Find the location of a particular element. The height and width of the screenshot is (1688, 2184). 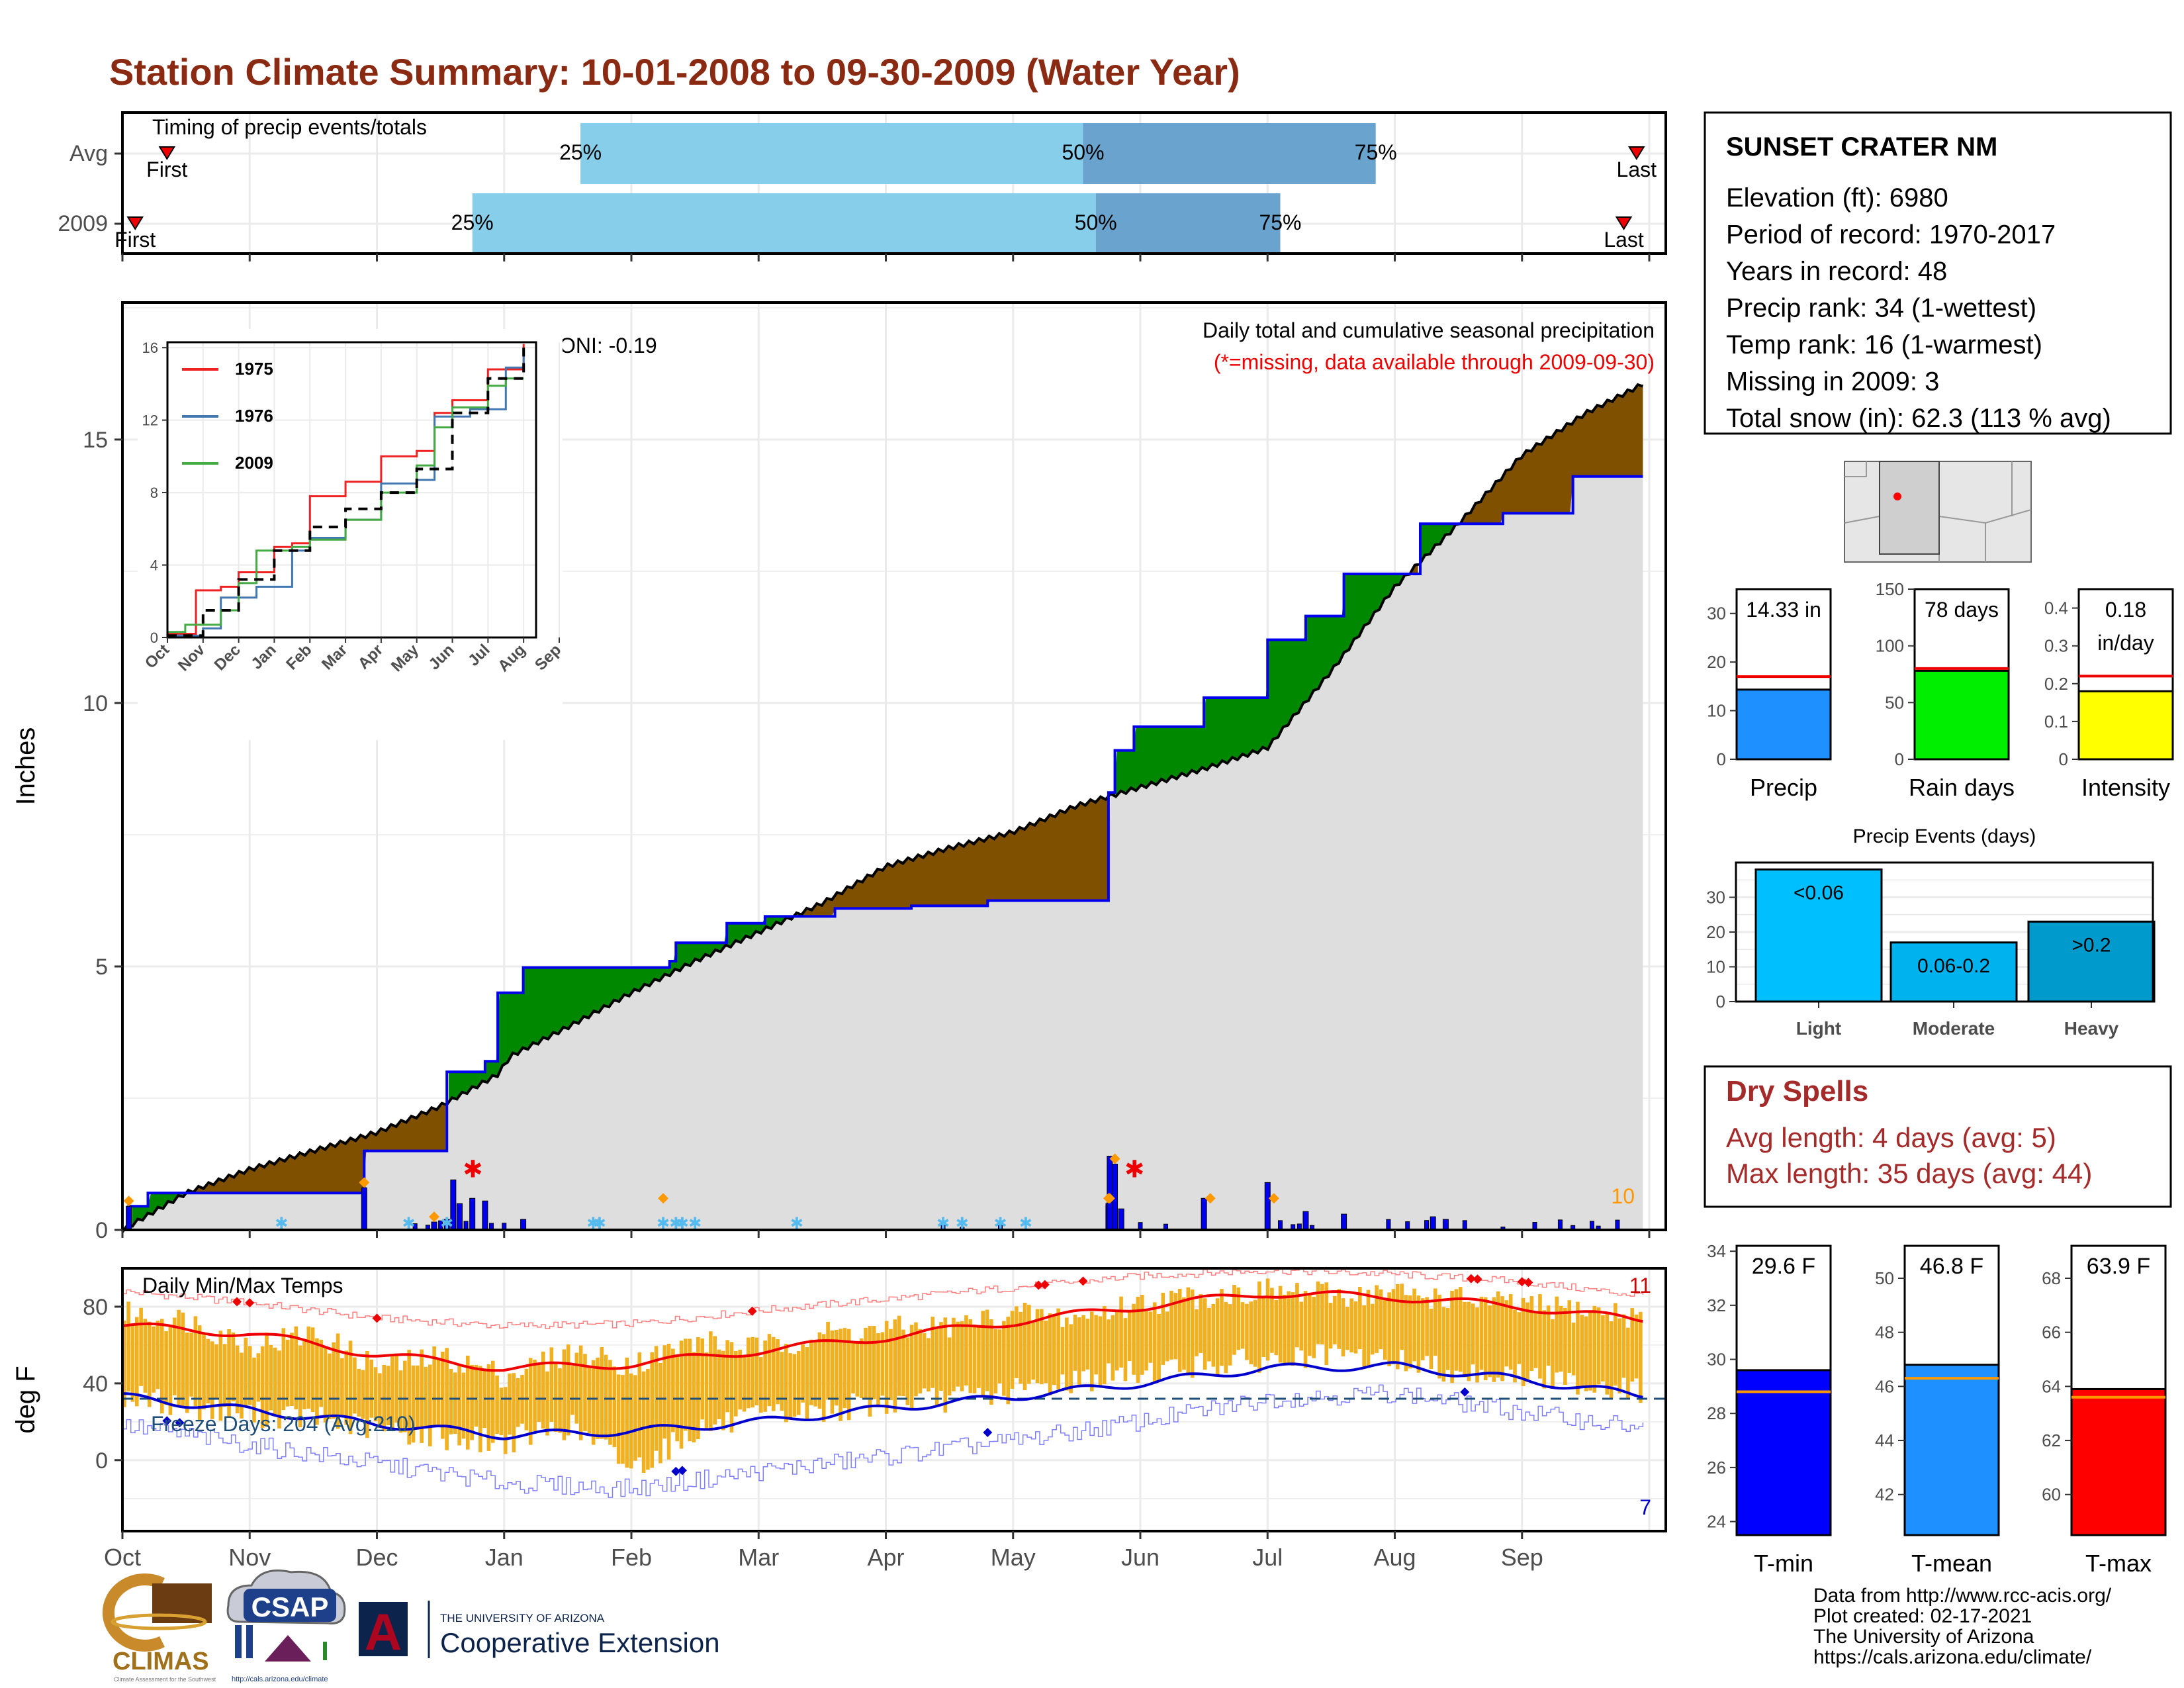

month-tick-label: Oct is located at coordinates (122, 1557).